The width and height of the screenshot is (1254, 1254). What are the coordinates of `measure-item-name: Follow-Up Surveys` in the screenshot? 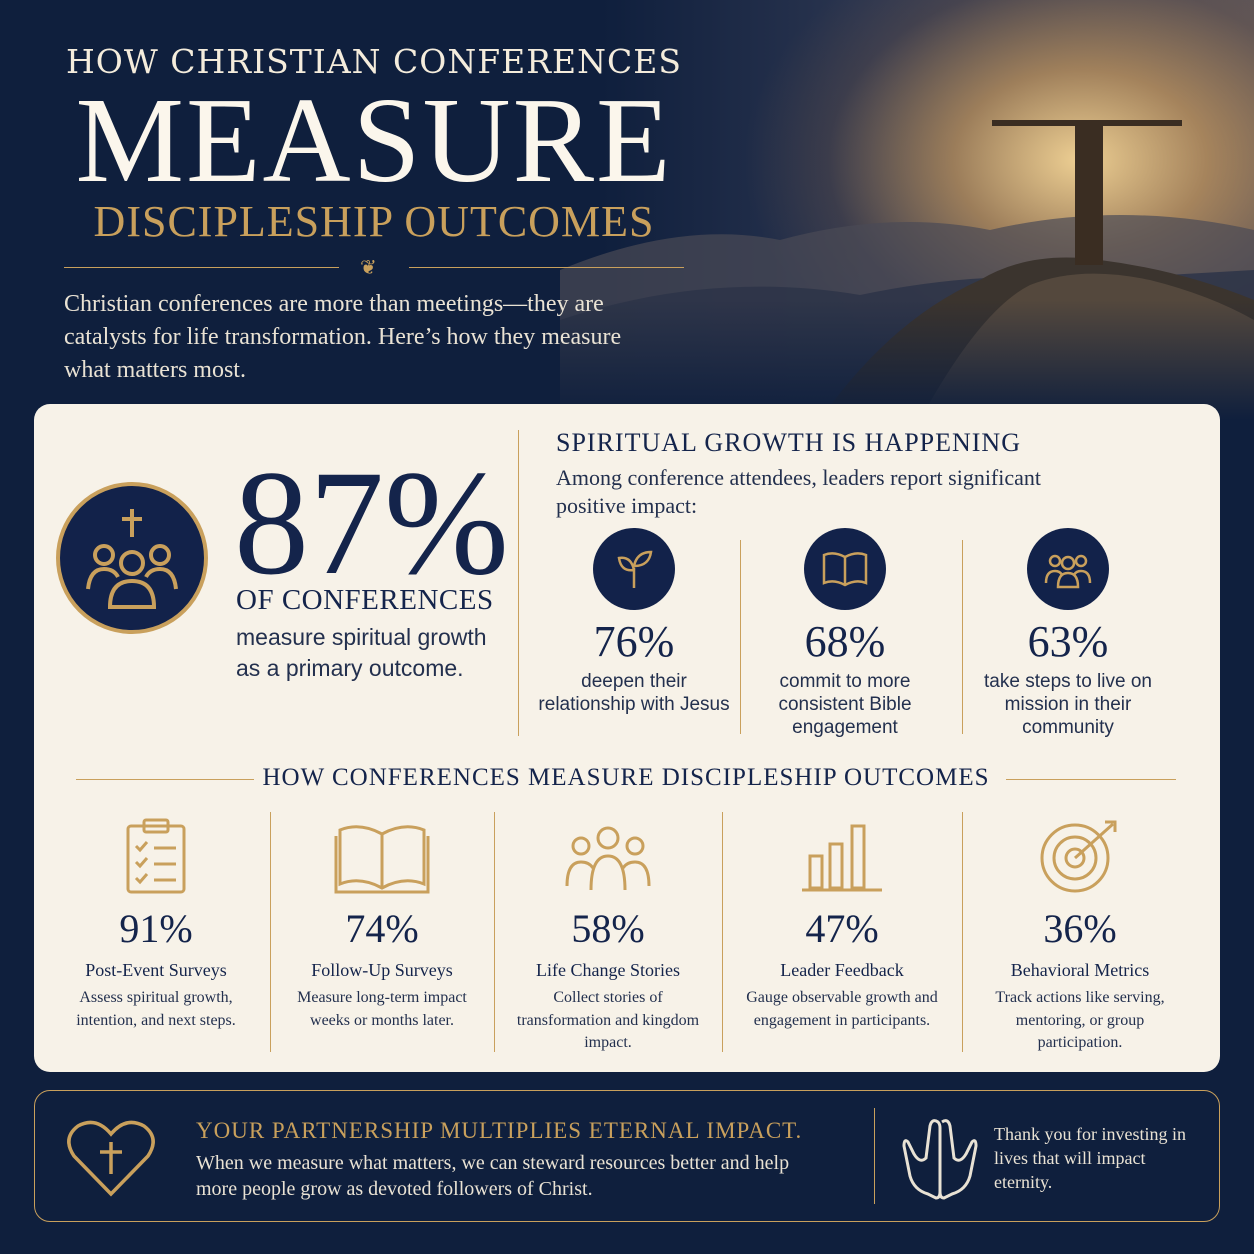 It's located at (382, 970).